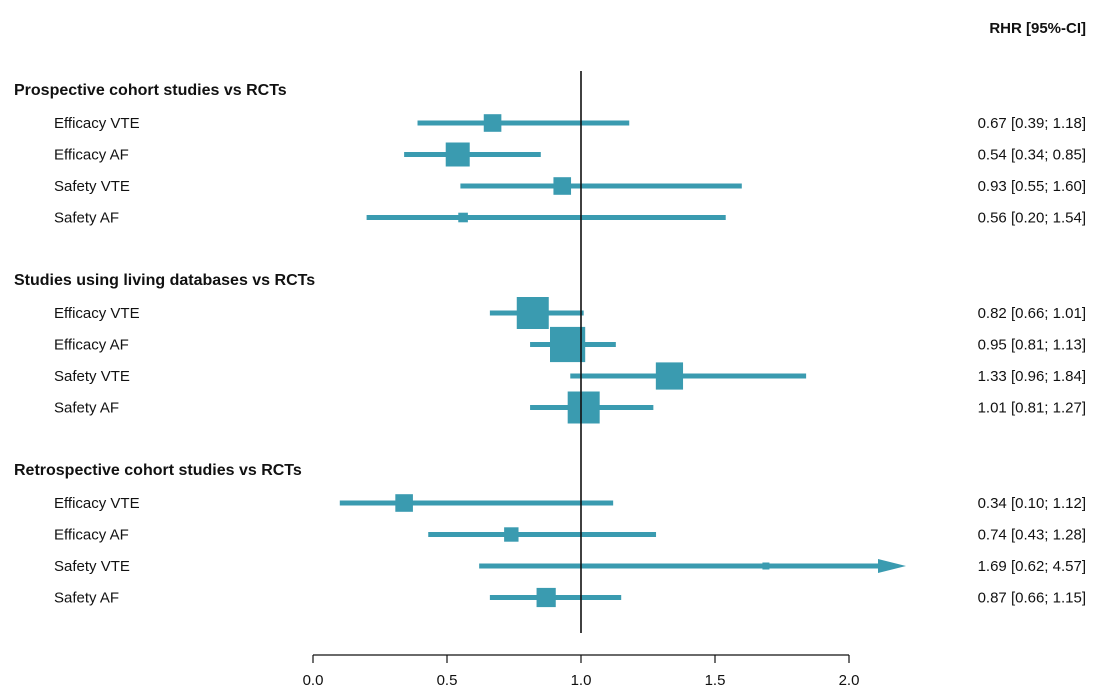  Describe the element at coordinates (447, 680) in the screenshot. I see `x-tick-label: 0.5` at that location.